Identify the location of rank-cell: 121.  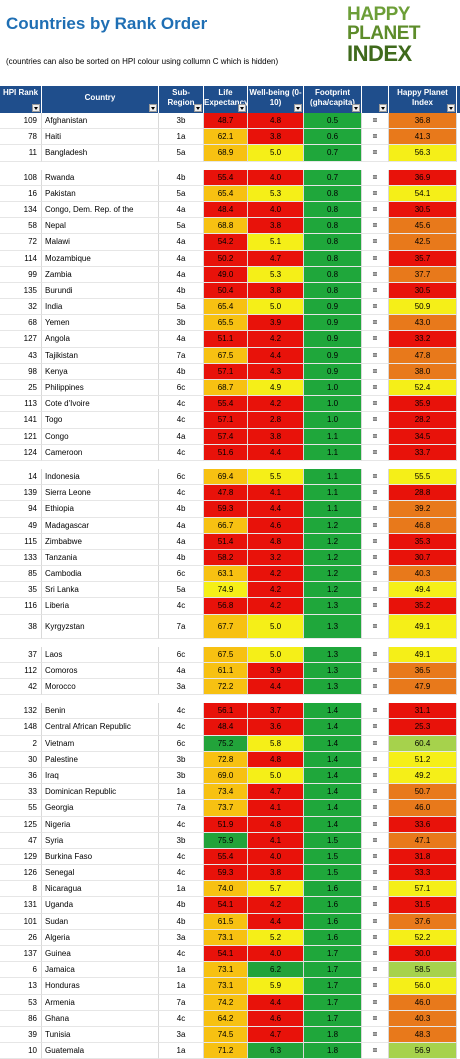
(21, 436).